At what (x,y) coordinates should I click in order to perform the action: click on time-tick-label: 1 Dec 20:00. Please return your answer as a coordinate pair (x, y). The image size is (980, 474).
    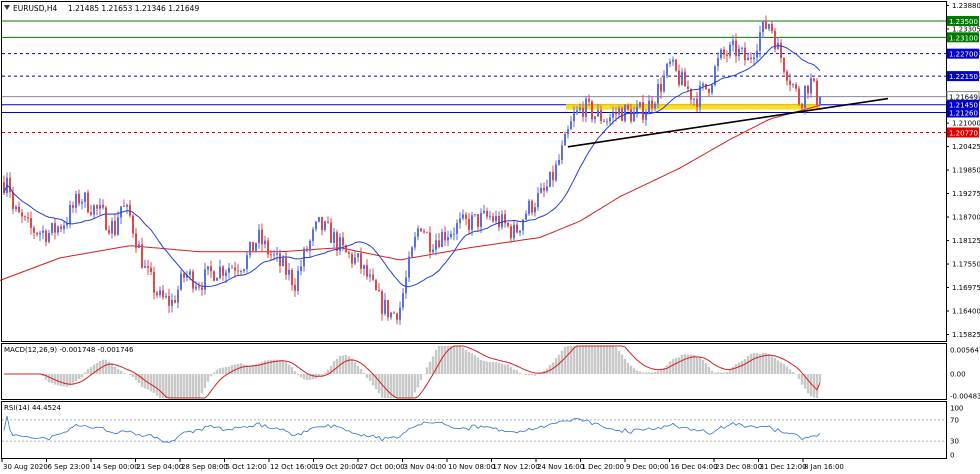
    Looking at the image, I should click on (603, 467).